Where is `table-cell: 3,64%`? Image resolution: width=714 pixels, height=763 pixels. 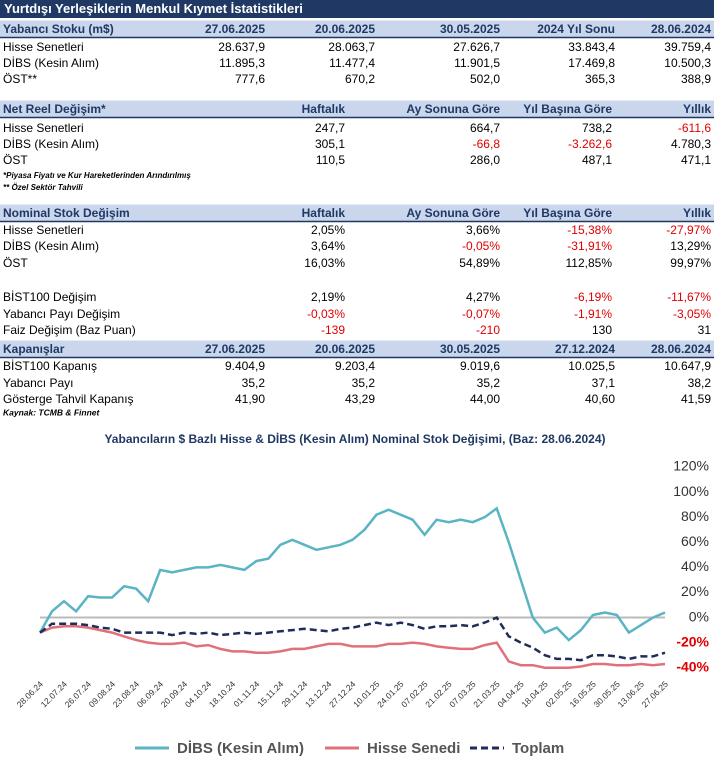 table-cell: 3,64% is located at coordinates (328, 246).